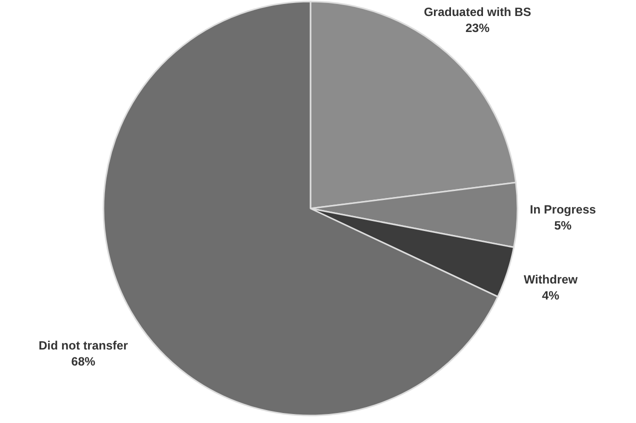 Image resolution: width=636 pixels, height=423 pixels. What do you see at coordinates (551, 279) in the screenshot?
I see `slice-label: Withdrew` at bounding box center [551, 279].